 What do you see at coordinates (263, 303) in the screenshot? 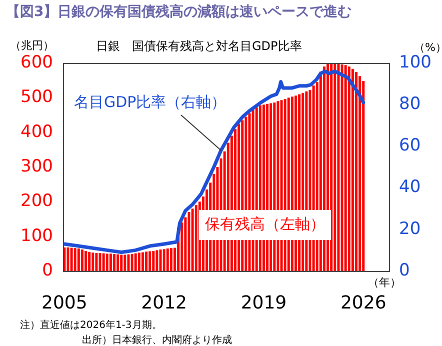
I see `x-tick-label: 2019` at bounding box center [263, 303].